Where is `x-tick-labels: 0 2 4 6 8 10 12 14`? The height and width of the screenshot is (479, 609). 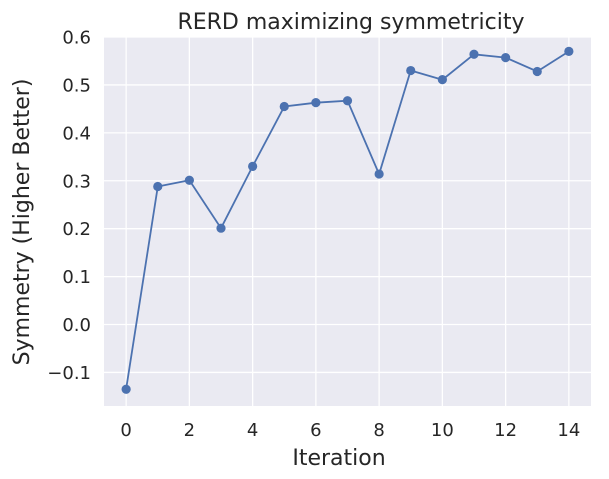
x-tick-labels: 0 2 4 6 8 10 12 14 is located at coordinates (350, 430).